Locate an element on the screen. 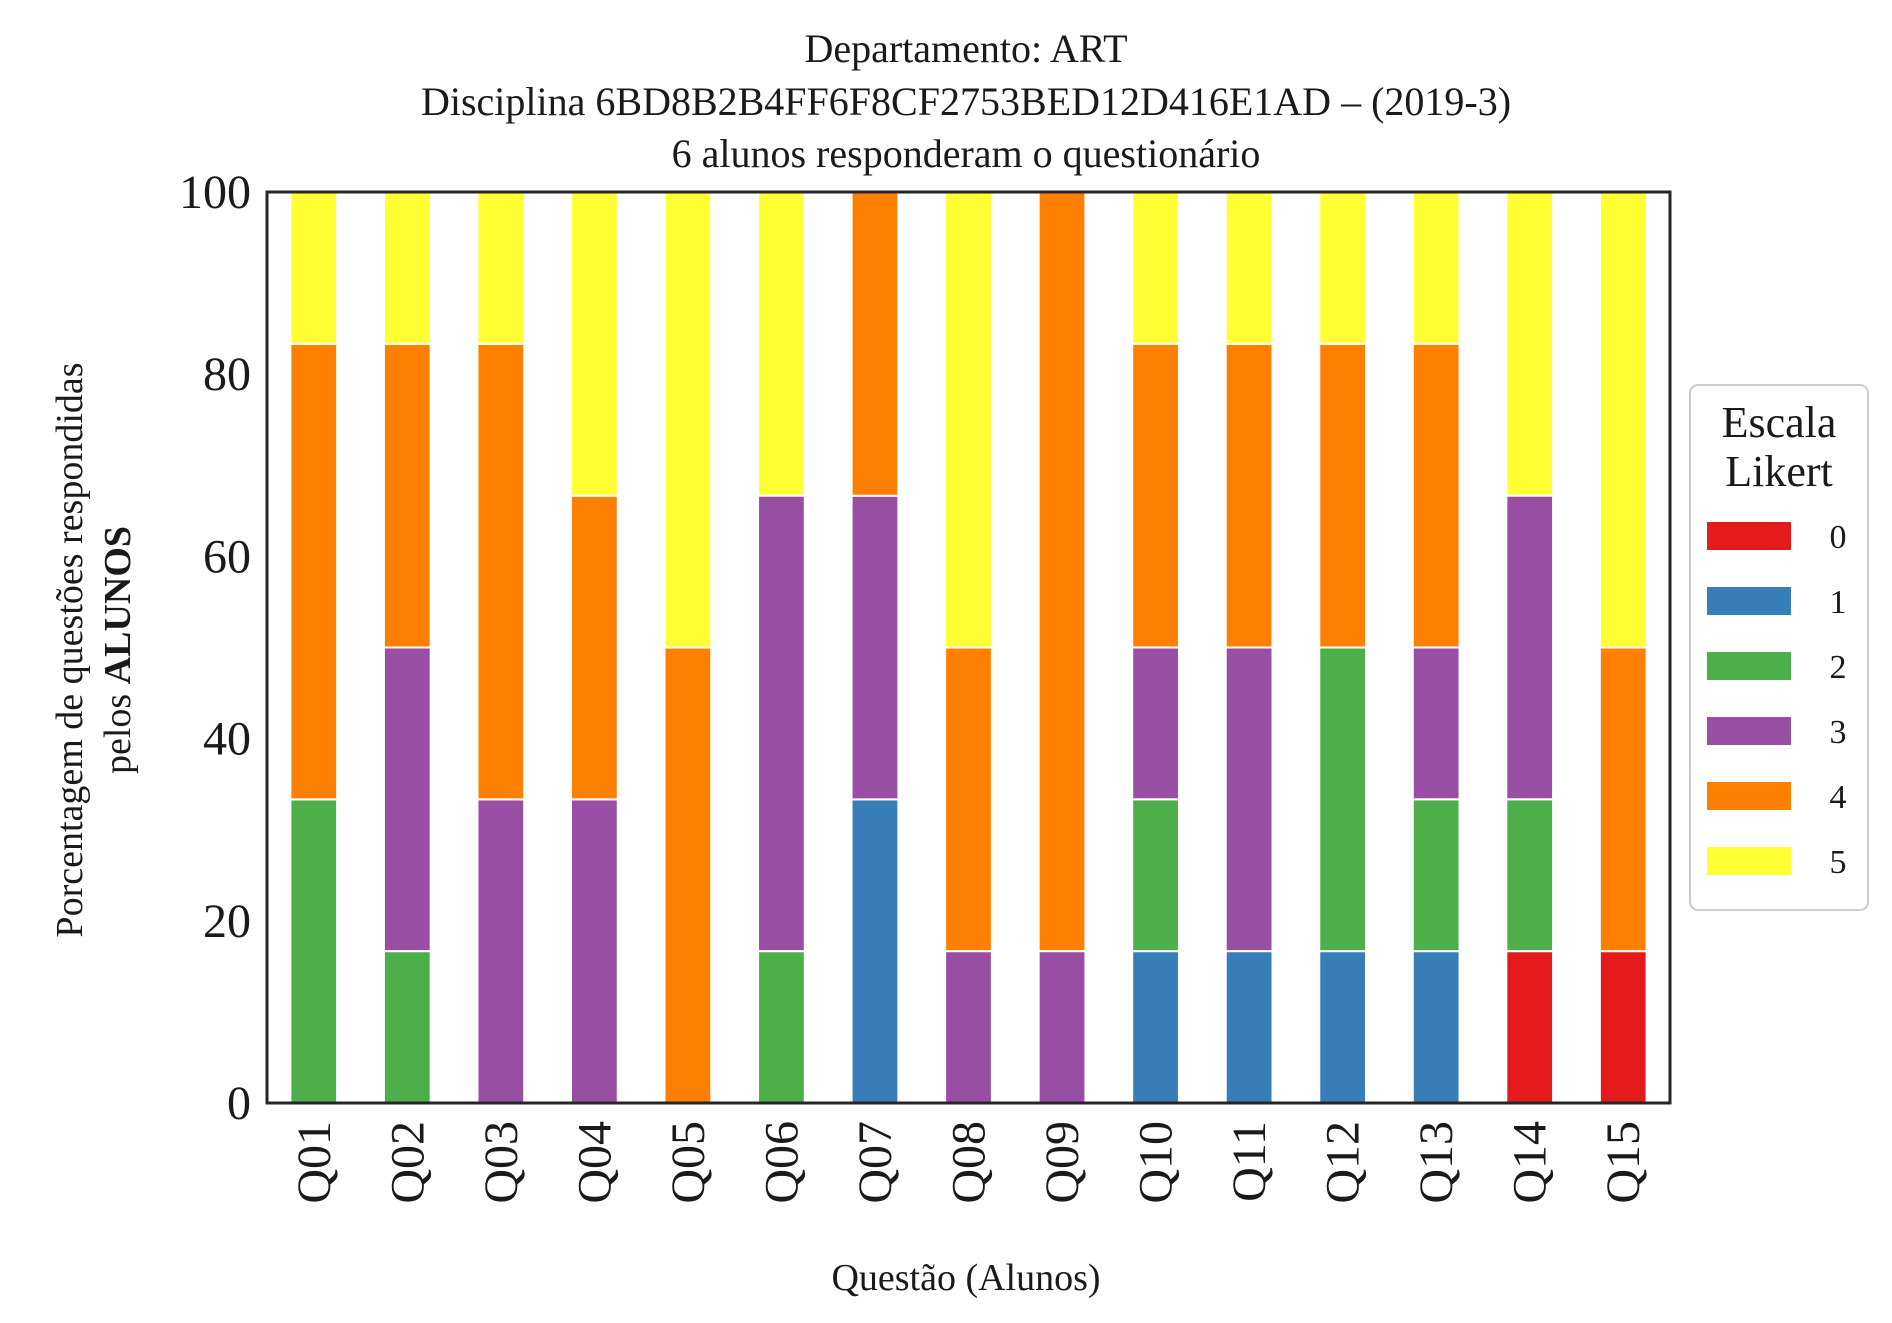  x-tick-label: Q14 is located at coordinates (1530, 1162).